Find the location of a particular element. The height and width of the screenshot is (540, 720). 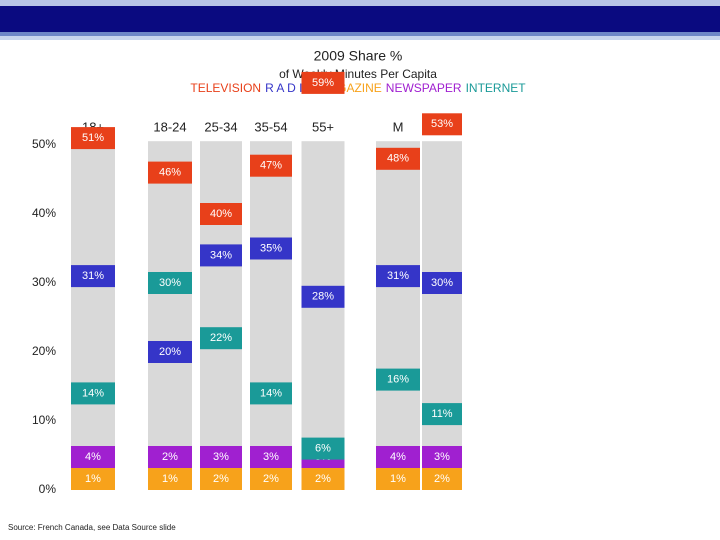

data-label: 28% is located at coordinates (323, 297).